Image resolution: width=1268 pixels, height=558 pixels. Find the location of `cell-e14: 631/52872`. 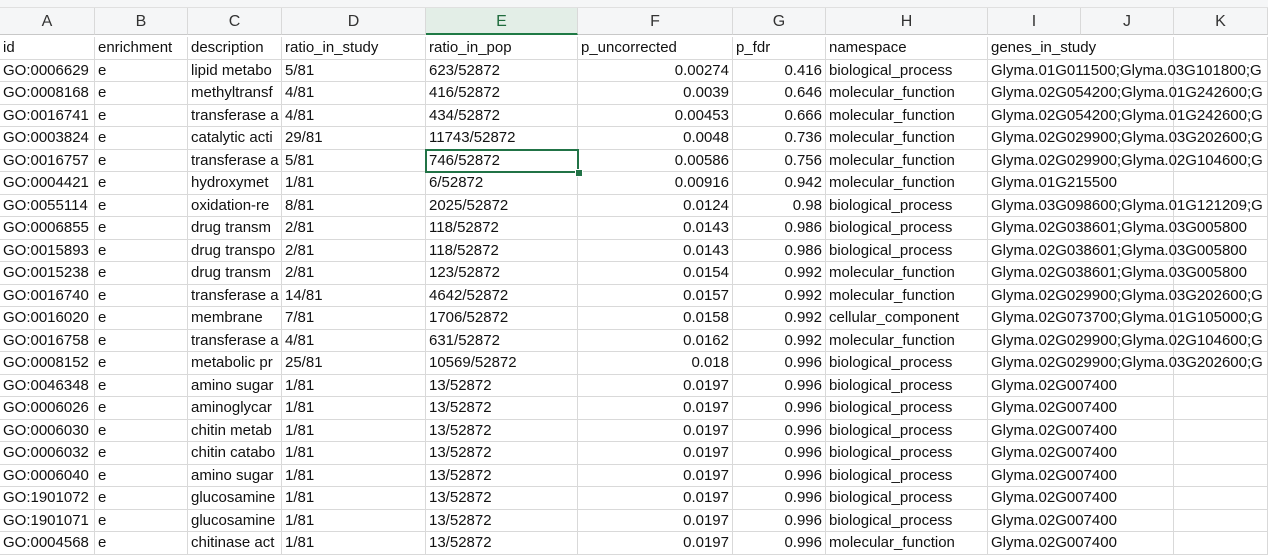

cell-e14: 631/52872 is located at coordinates (502, 340).